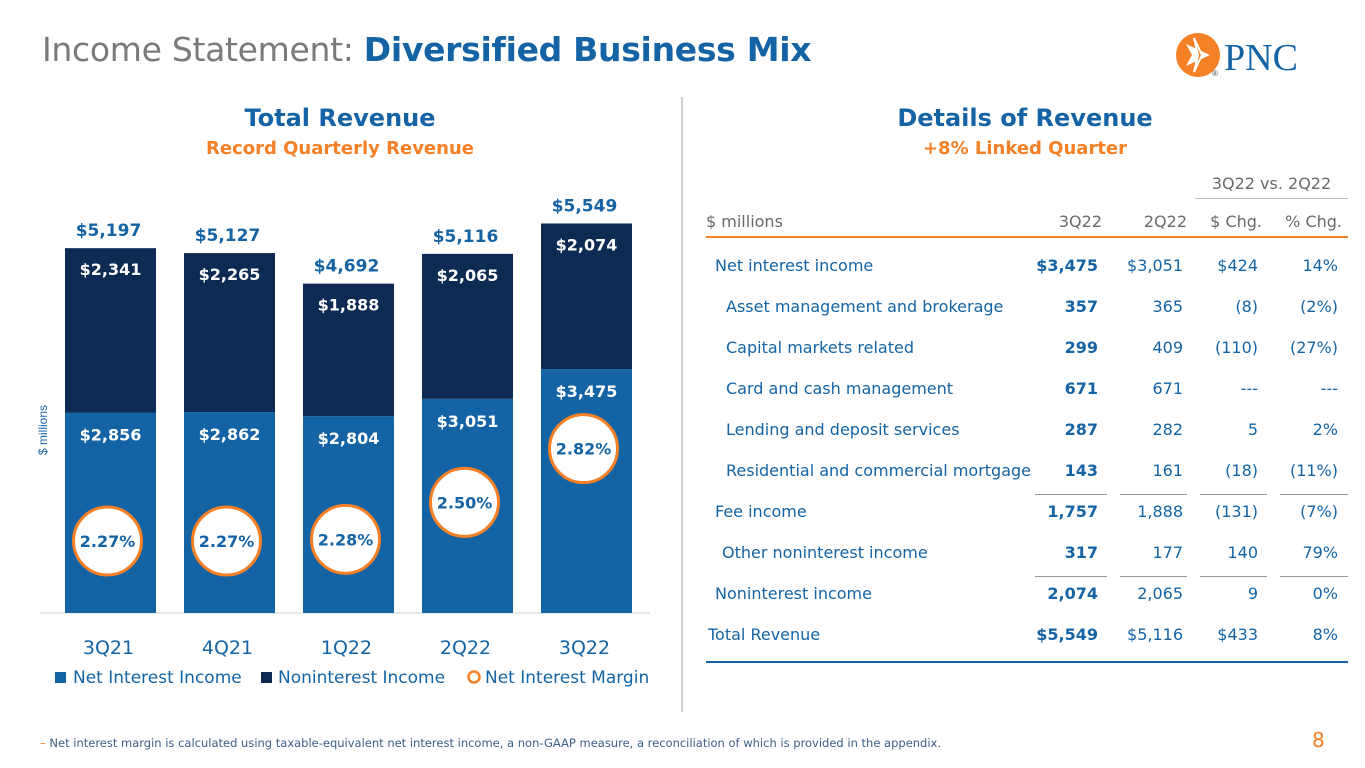 Image resolution: width=1365 pixels, height=768 pixels. I want to click on value-percent-change: (11%), so click(1313, 470).